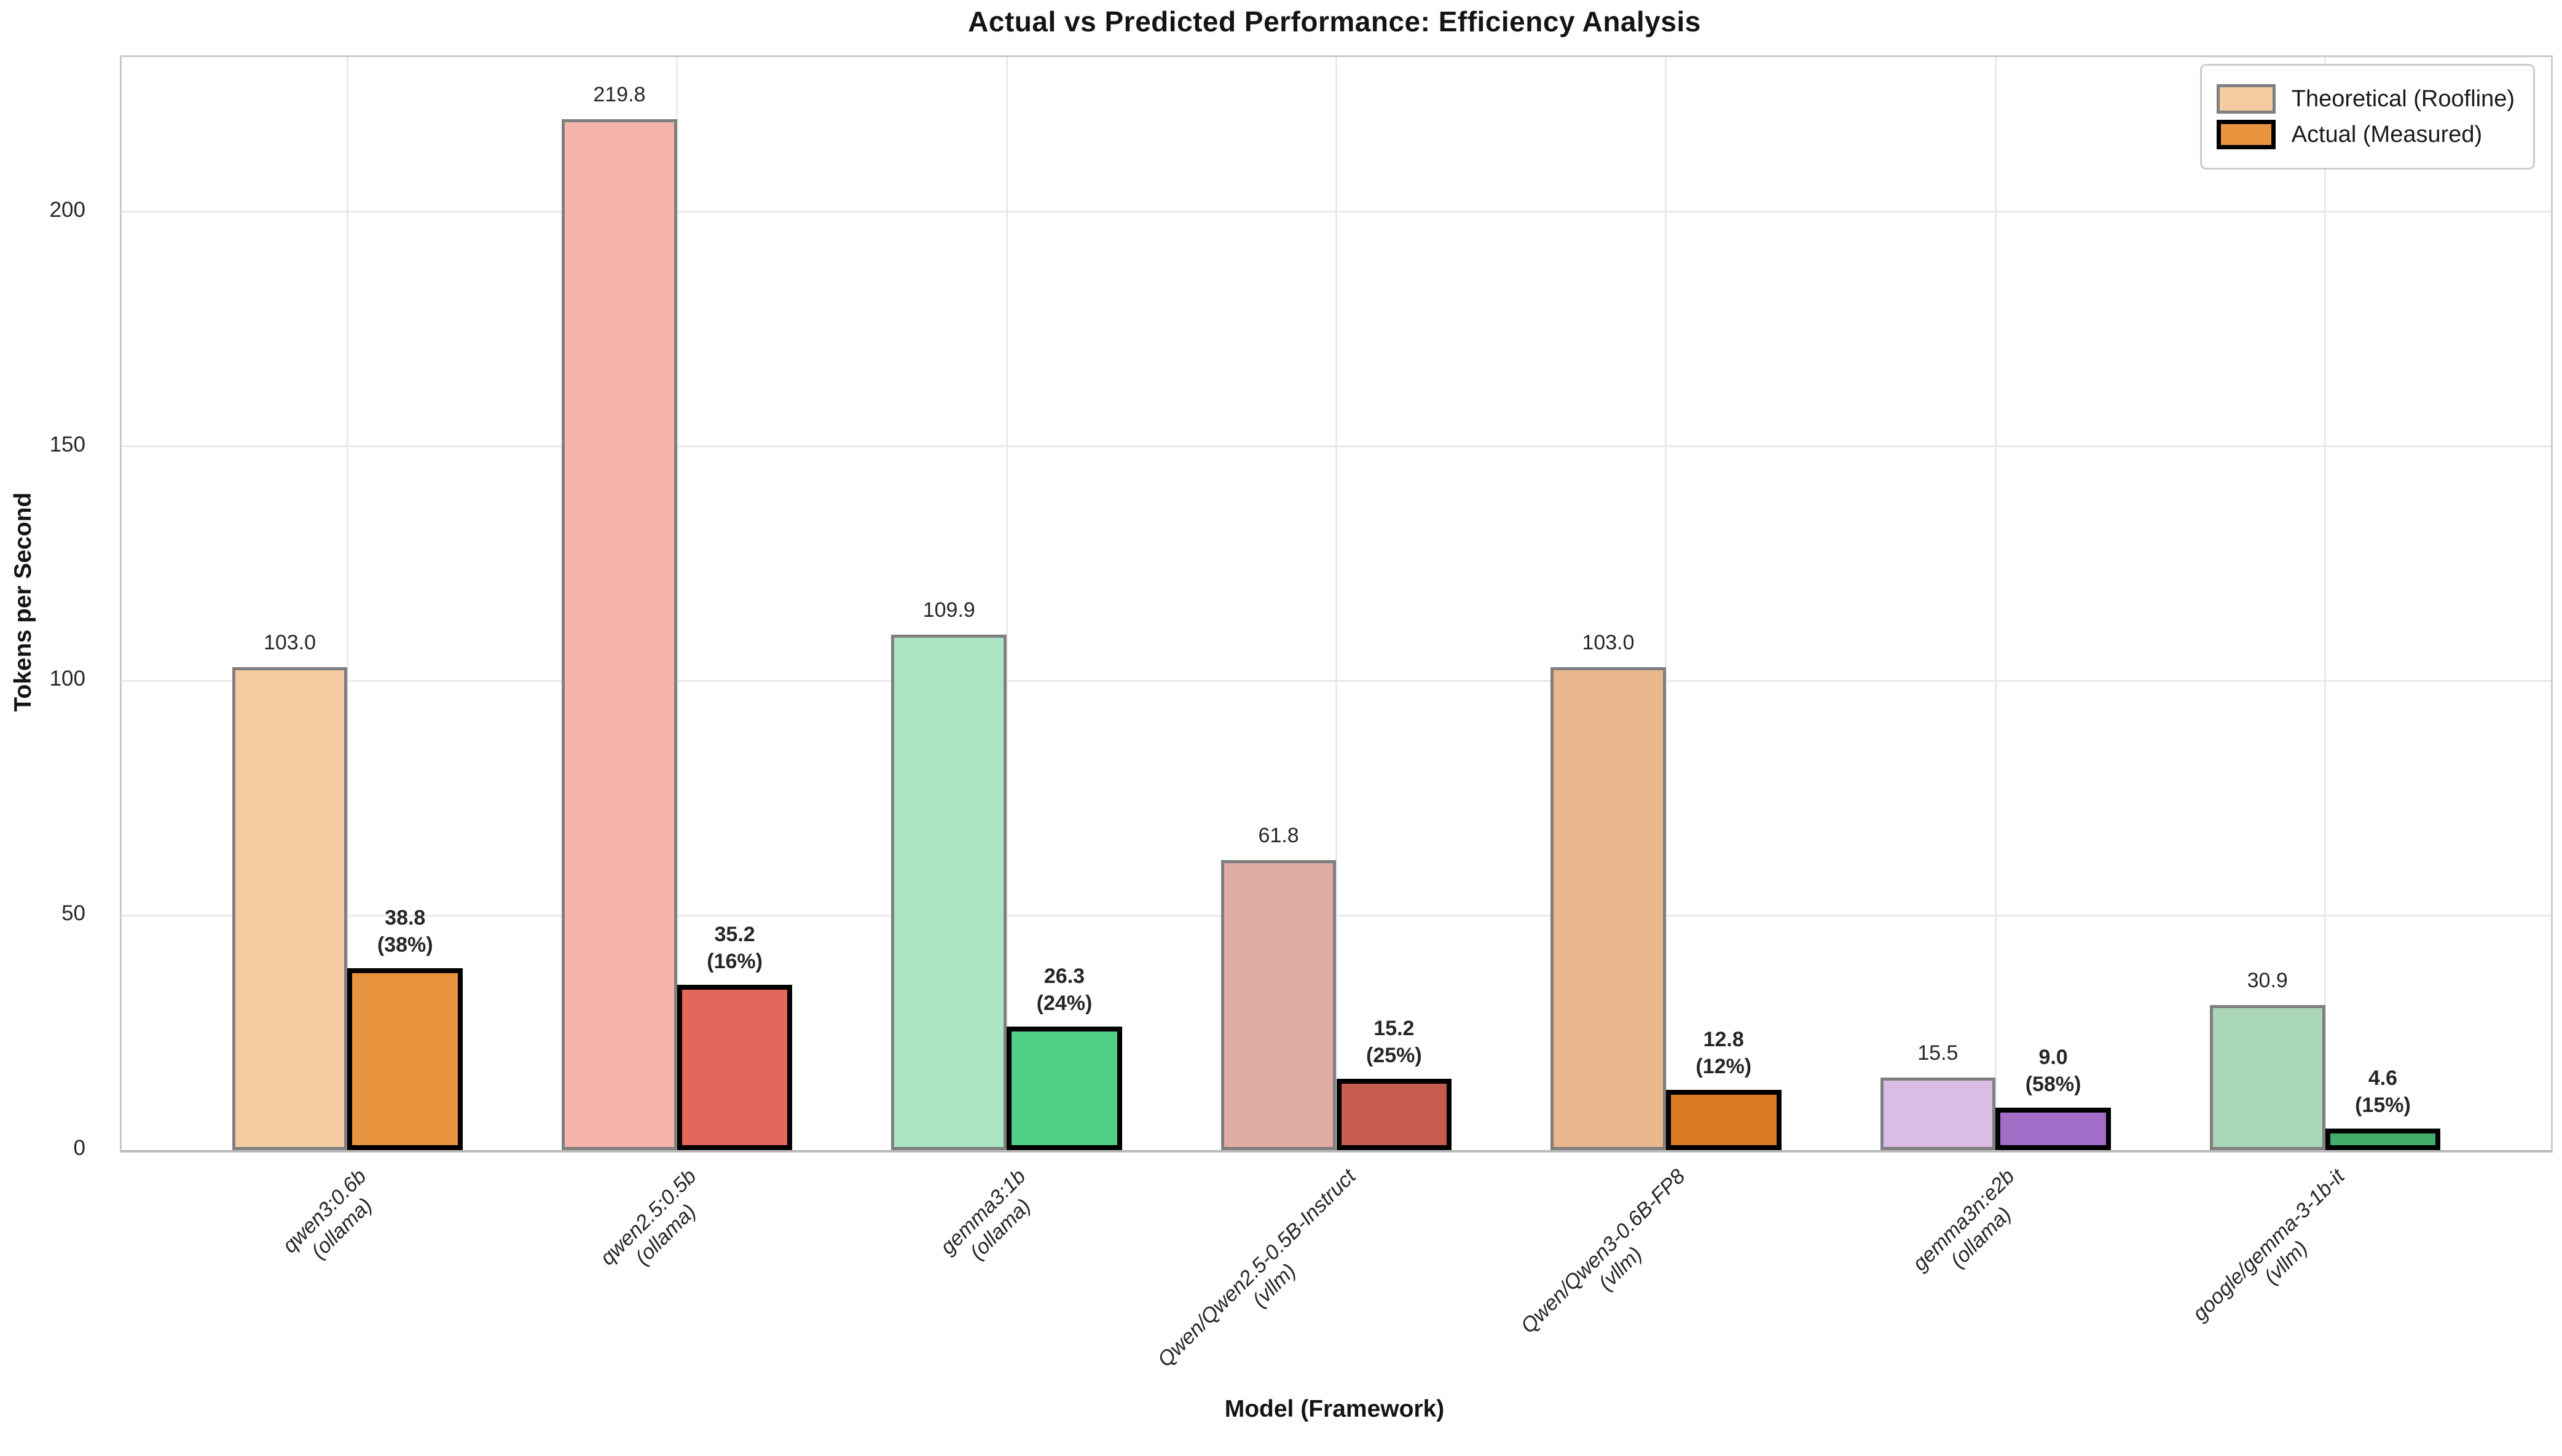 This screenshot has height=1456, width=2562. I want to click on actual-value-label: 15.2 (25%), so click(1394, 1042).